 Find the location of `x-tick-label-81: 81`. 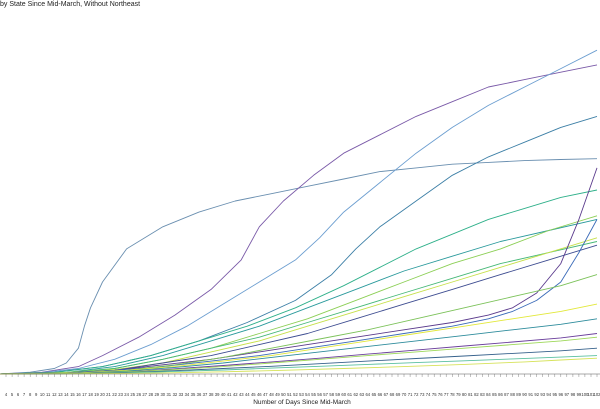

x-tick-label-81: 81 is located at coordinates (470, 394).